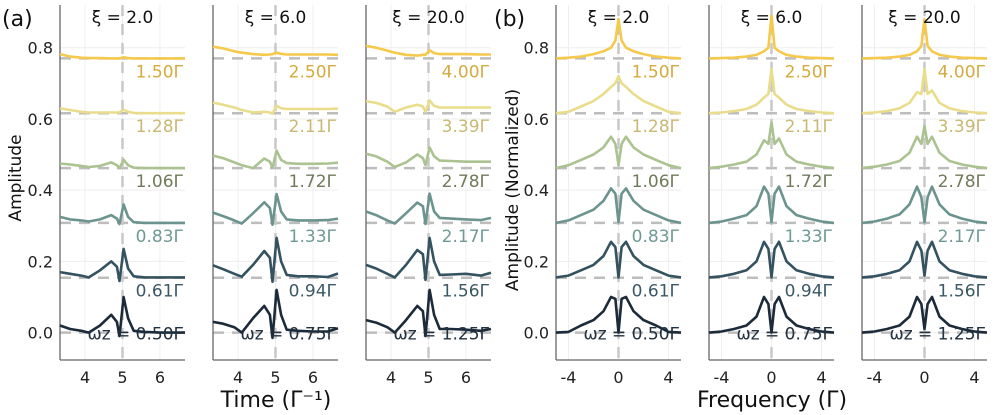 This screenshot has height=415, width=996. I want to click on series-label: 1.50Γ, so click(656, 72).